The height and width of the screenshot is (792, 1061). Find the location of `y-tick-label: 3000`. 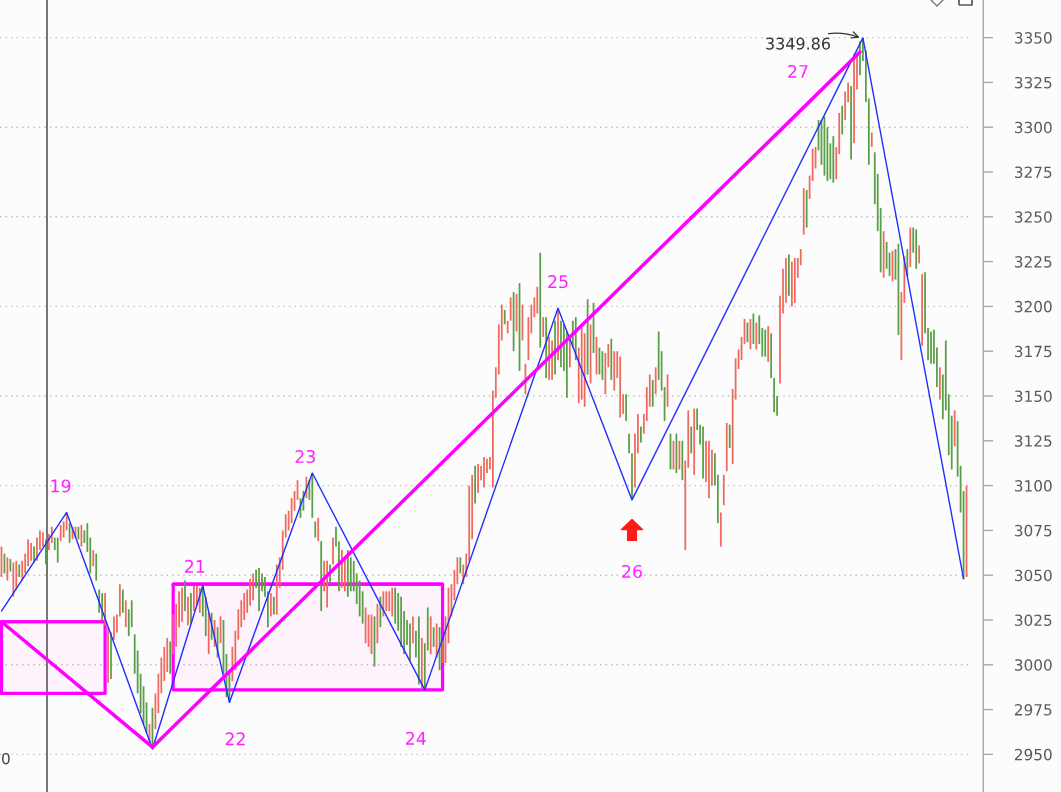

y-tick-label: 3000 is located at coordinates (1033, 665).